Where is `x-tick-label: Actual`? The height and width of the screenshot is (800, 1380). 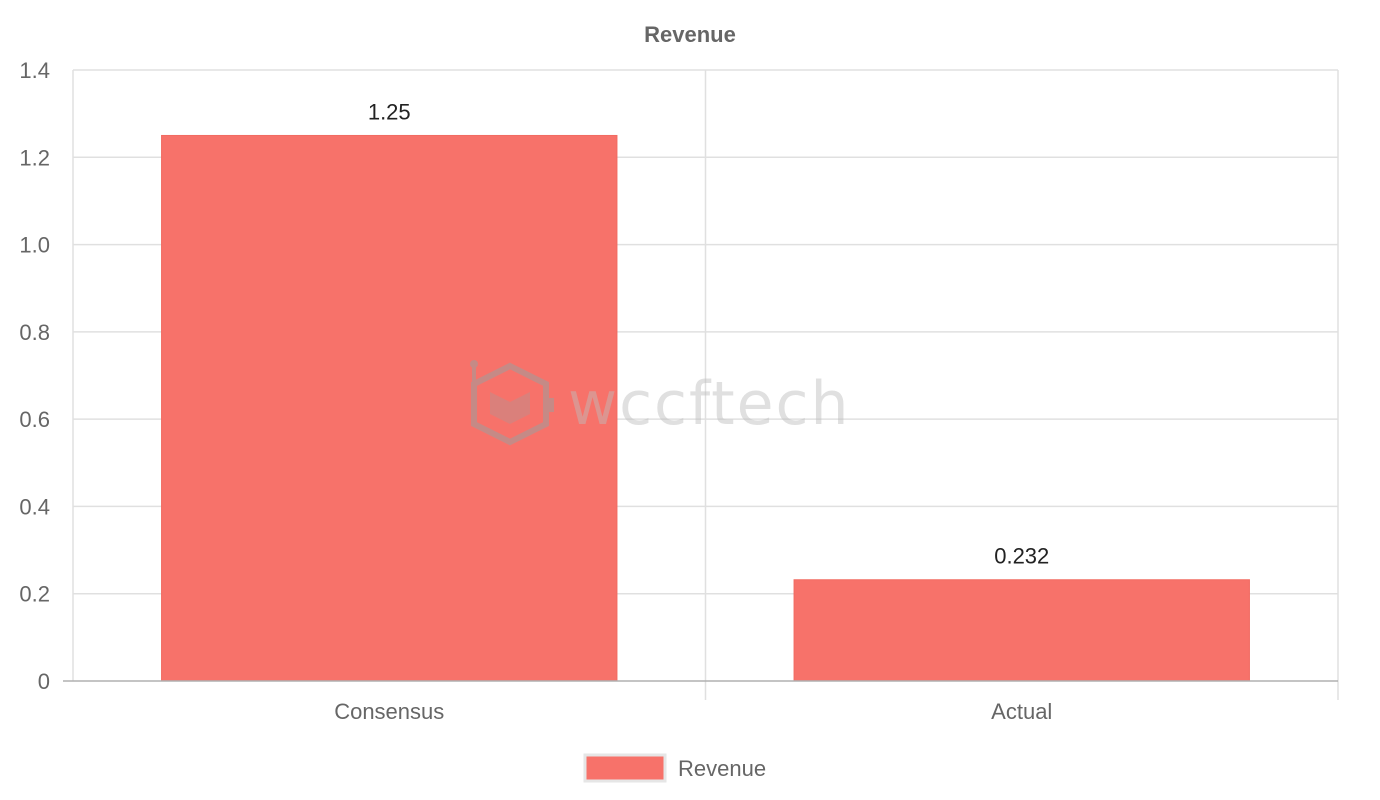 x-tick-label: Actual is located at coordinates (1021, 711).